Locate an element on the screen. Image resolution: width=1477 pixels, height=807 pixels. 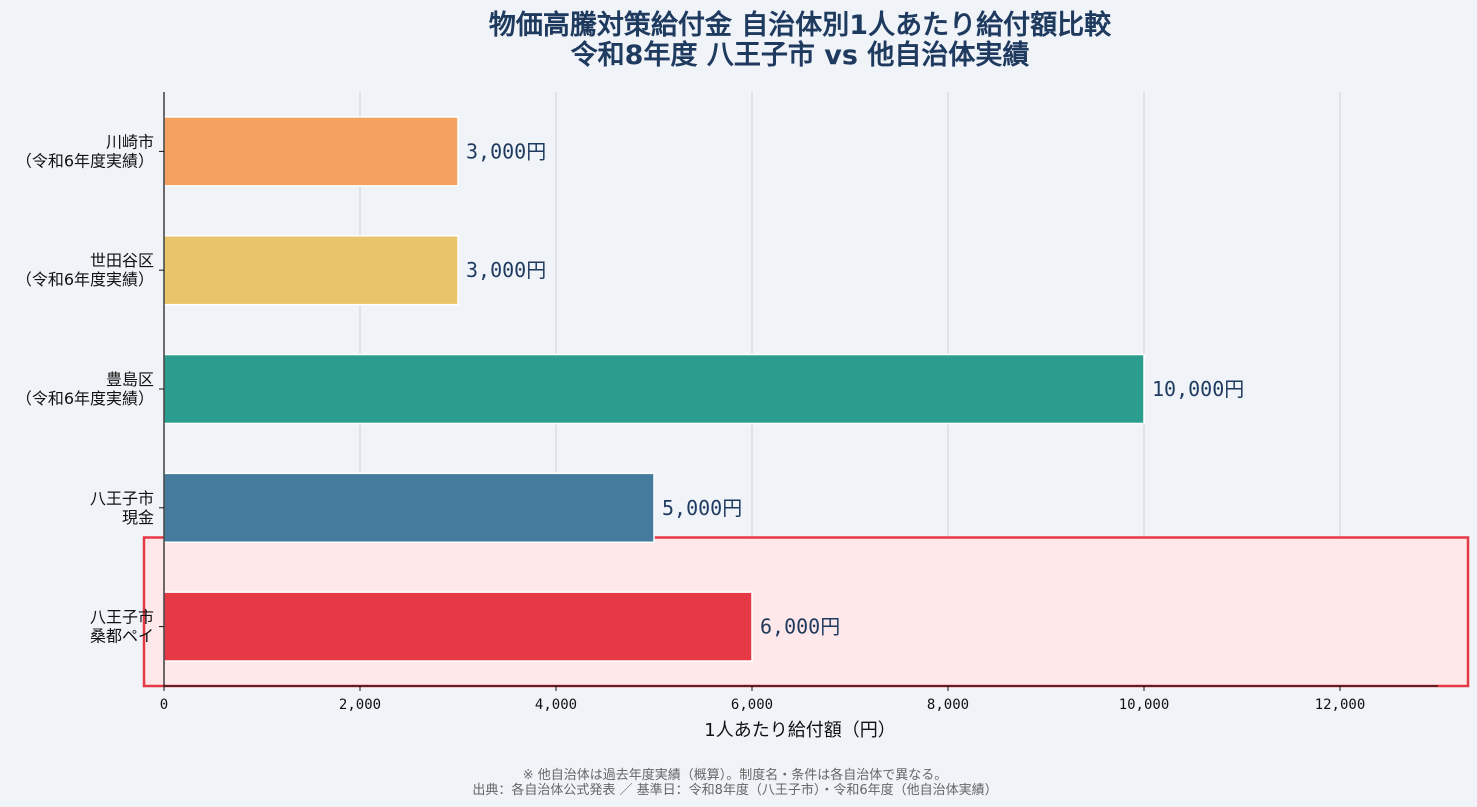
data-label-1: 3,000円 is located at coordinates (506, 270).